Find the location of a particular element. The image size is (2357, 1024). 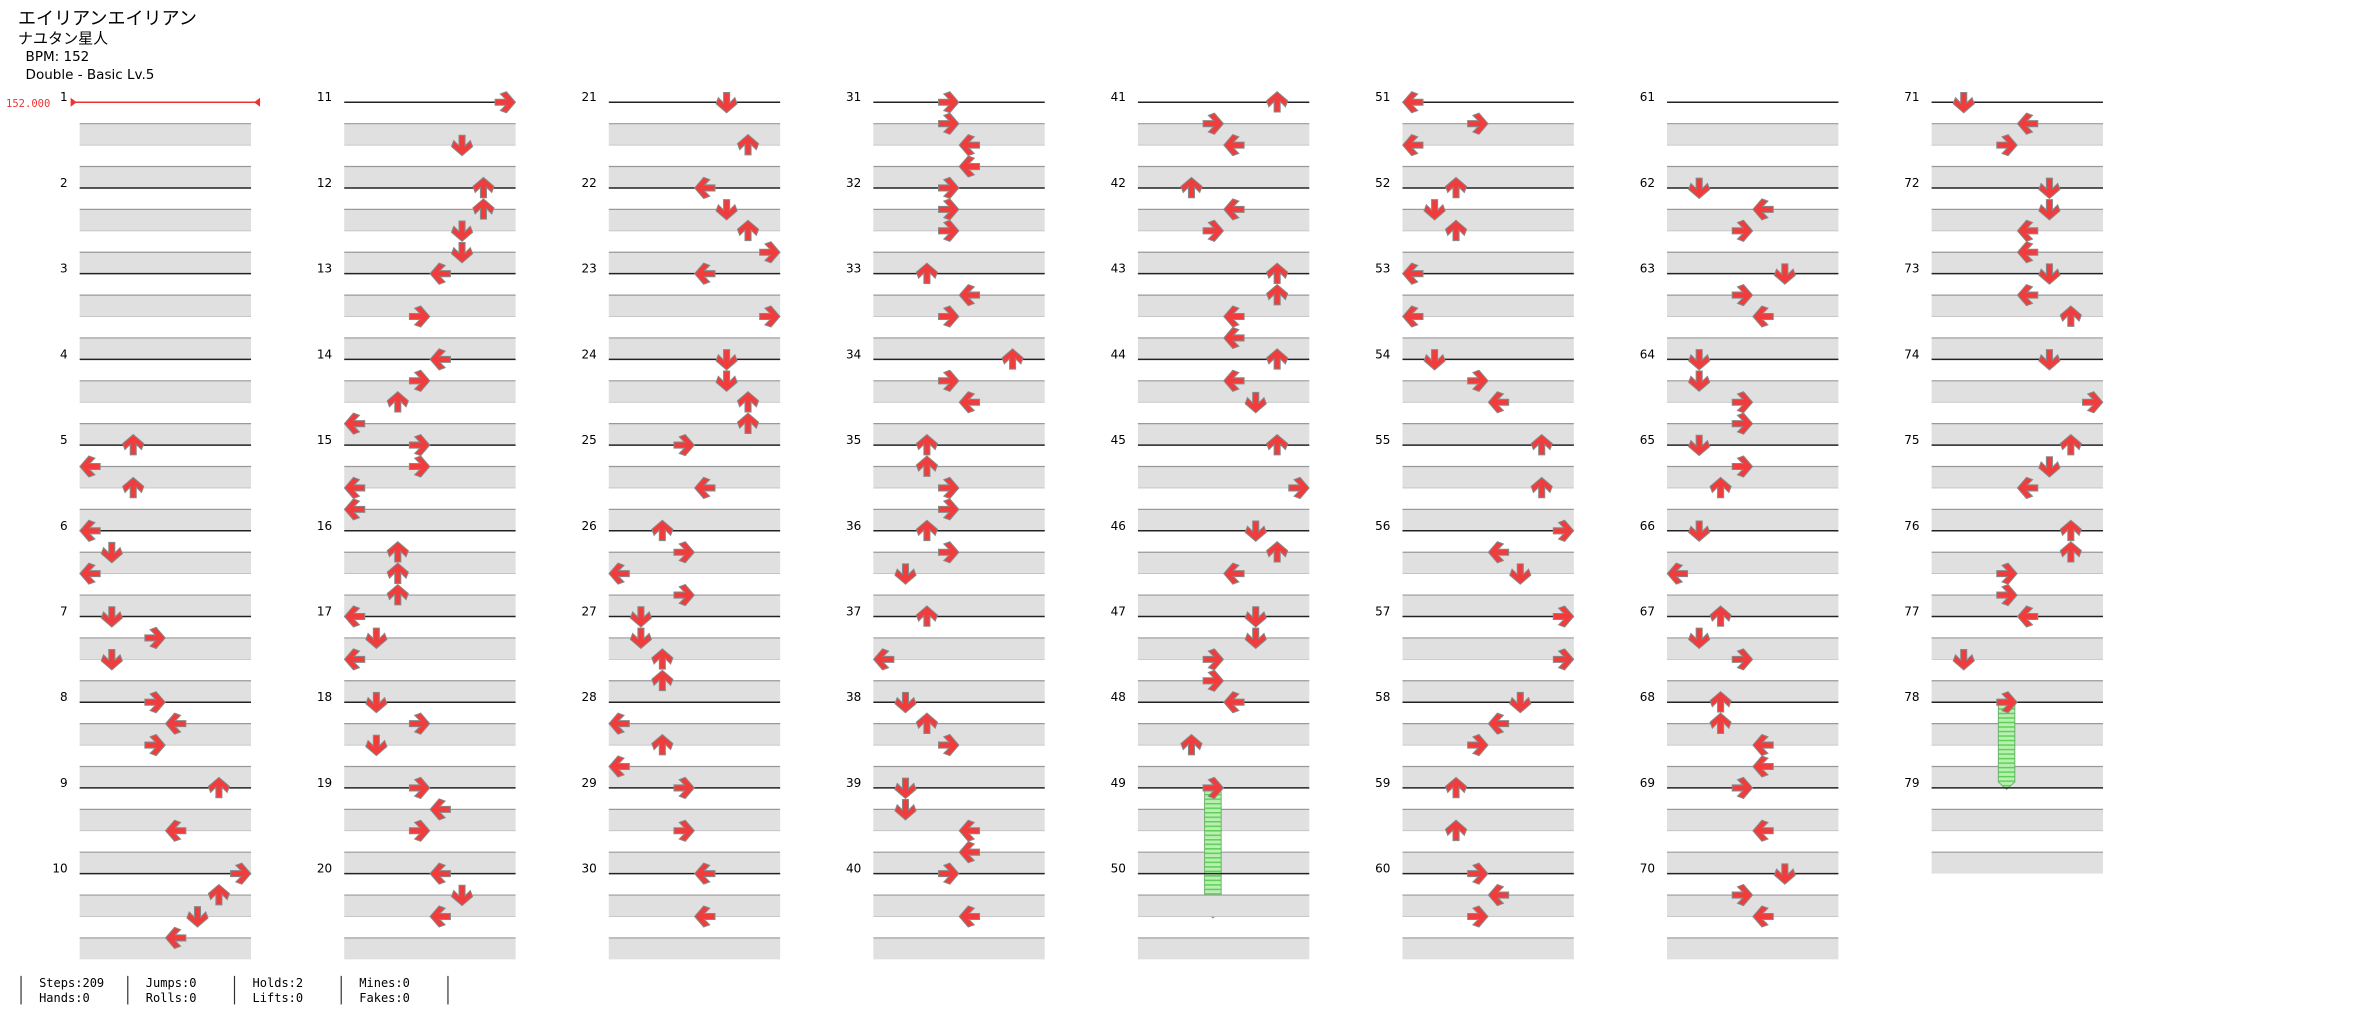

measure-number: 17 is located at coordinates (324, 611).